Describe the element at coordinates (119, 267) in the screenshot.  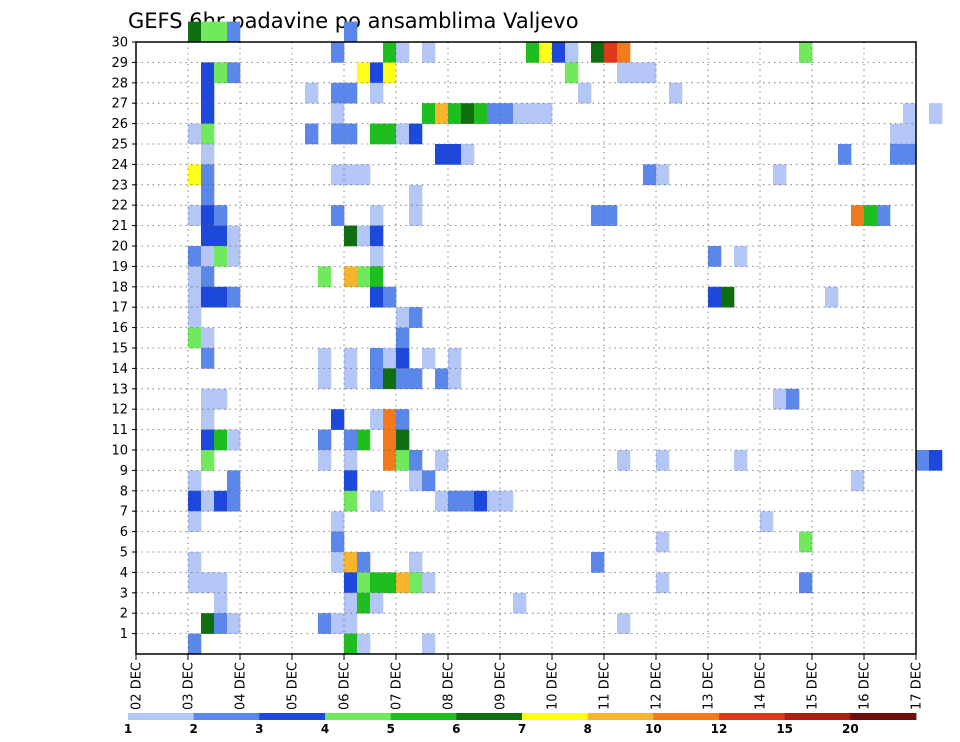
I see `y-tick-label: 19` at that location.